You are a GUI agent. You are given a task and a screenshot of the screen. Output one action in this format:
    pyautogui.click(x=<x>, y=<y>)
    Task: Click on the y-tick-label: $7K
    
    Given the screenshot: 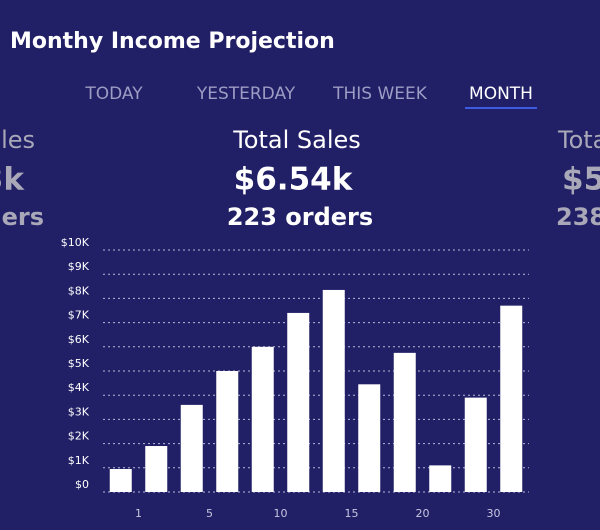 What is the action you would take?
    pyautogui.click(x=79, y=315)
    